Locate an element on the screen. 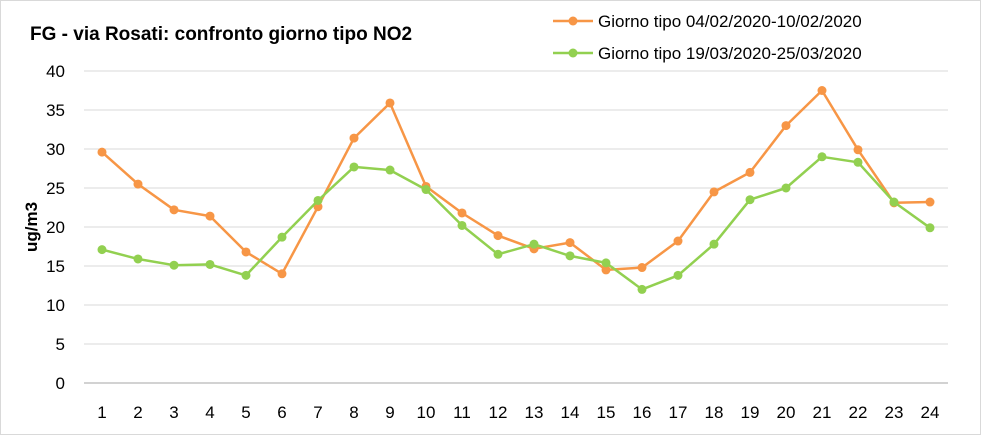 The height and width of the screenshot is (435, 981). y-tick-25: 25 is located at coordinates (55, 188).